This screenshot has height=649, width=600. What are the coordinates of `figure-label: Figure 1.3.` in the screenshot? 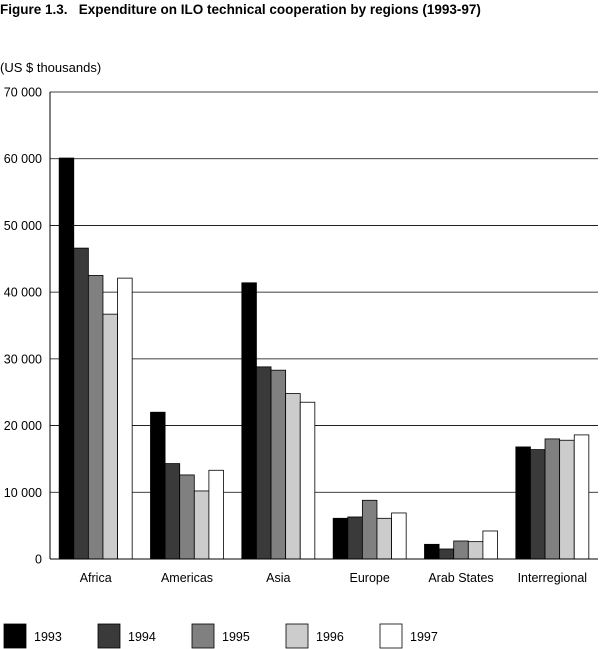 It's located at (34, 9).